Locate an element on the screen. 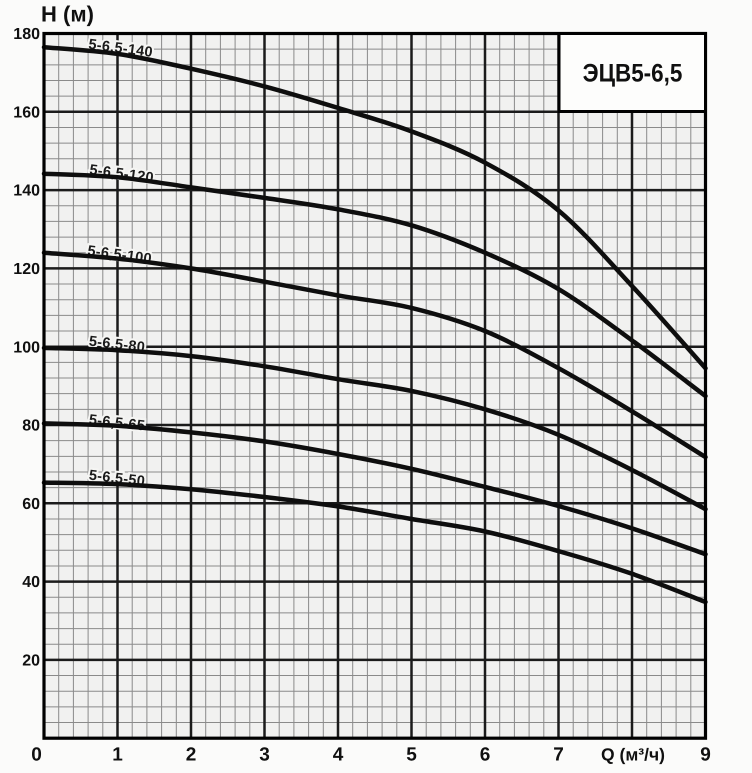 The image size is (752, 773). svg-text: ЭЦВ5-6,5 is located at coordinates (633, 74).